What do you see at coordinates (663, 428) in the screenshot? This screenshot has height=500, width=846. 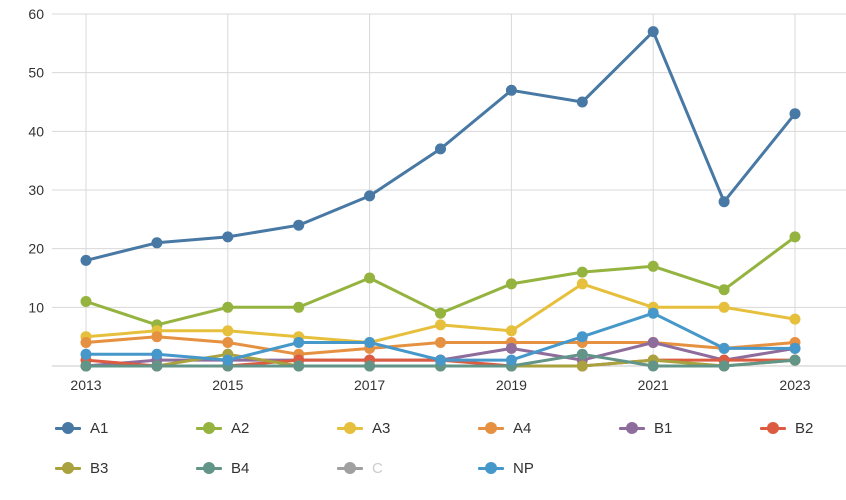 I see `legend-label-b1: B1` at bounding box center [663, 428].